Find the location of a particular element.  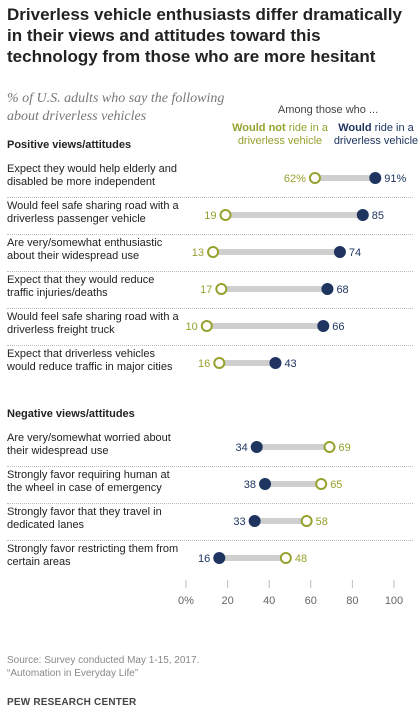

x-tick-label: 80 is located at coordinates (352, 601).